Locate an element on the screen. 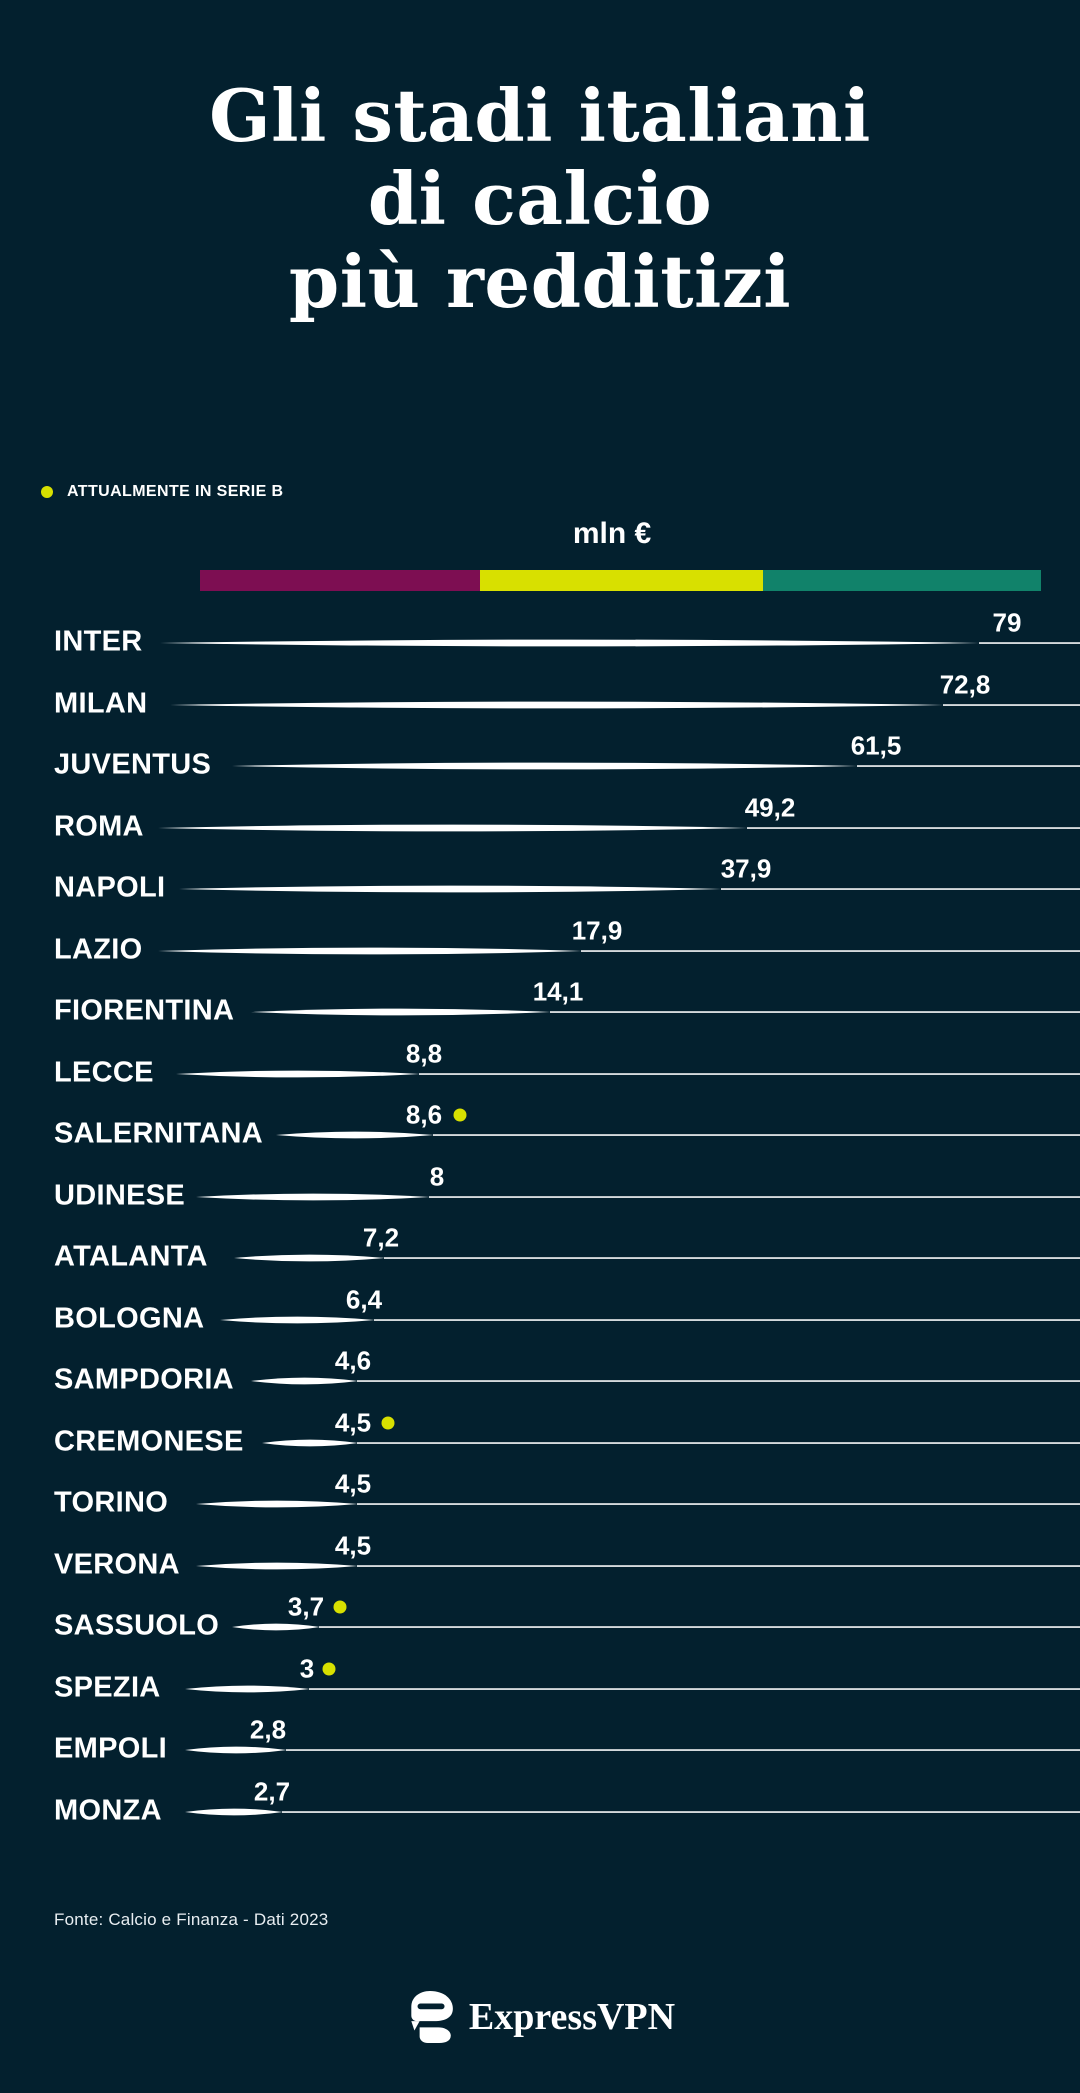  value-label: 49,2 is located at coordinates (770, 807).